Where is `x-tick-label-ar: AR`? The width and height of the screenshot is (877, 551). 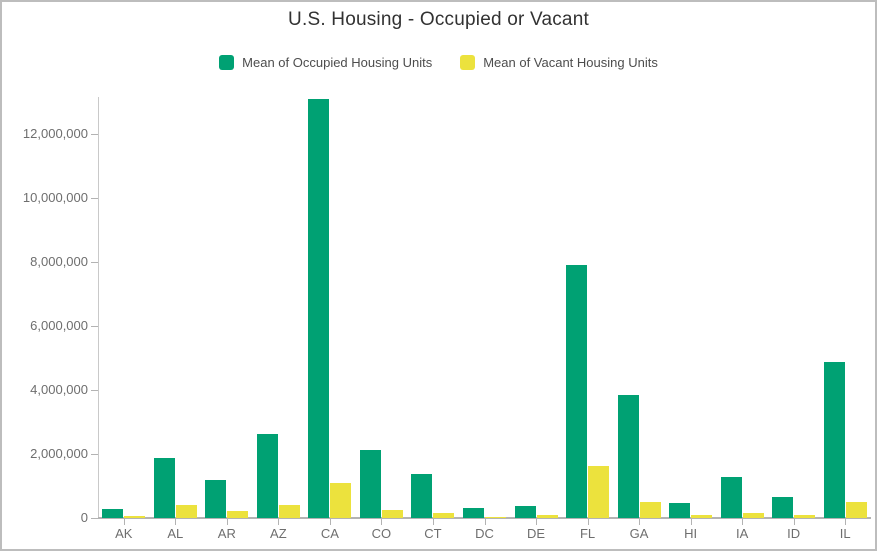
x-tick-label-ar: AR is located at coordinates (226, 533).